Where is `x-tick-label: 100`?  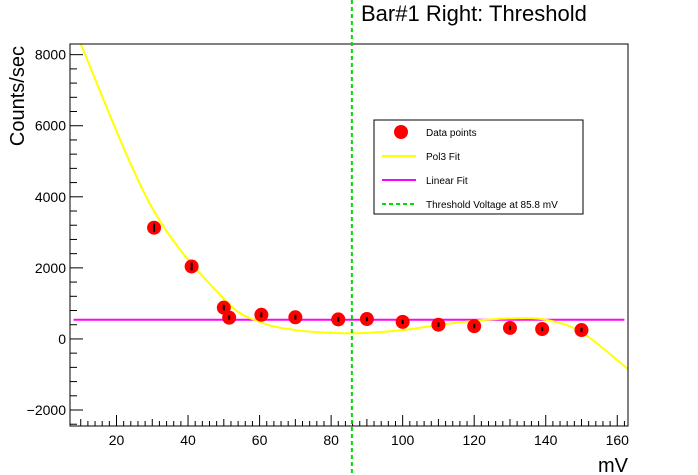
x-tick-label: 100 is located at coordinates (403, 440).